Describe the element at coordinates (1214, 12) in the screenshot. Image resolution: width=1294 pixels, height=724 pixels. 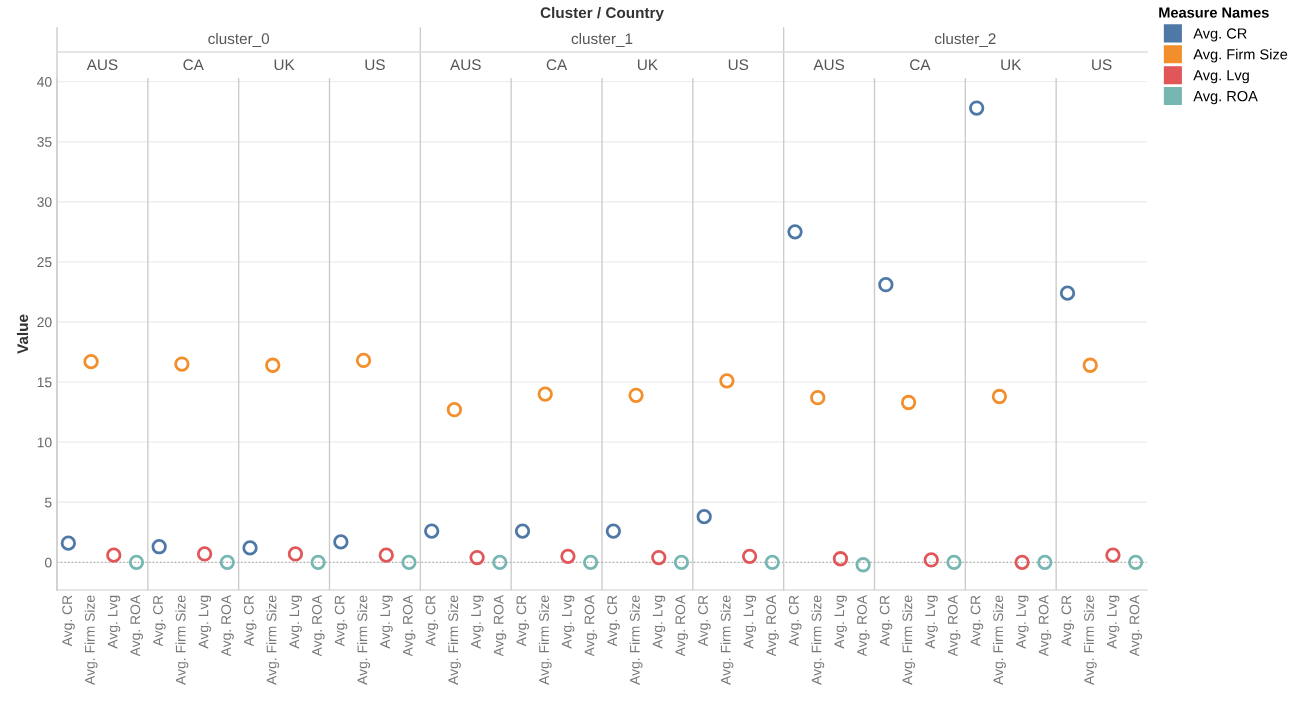
I see `legend-title: Measure Names` at that location.